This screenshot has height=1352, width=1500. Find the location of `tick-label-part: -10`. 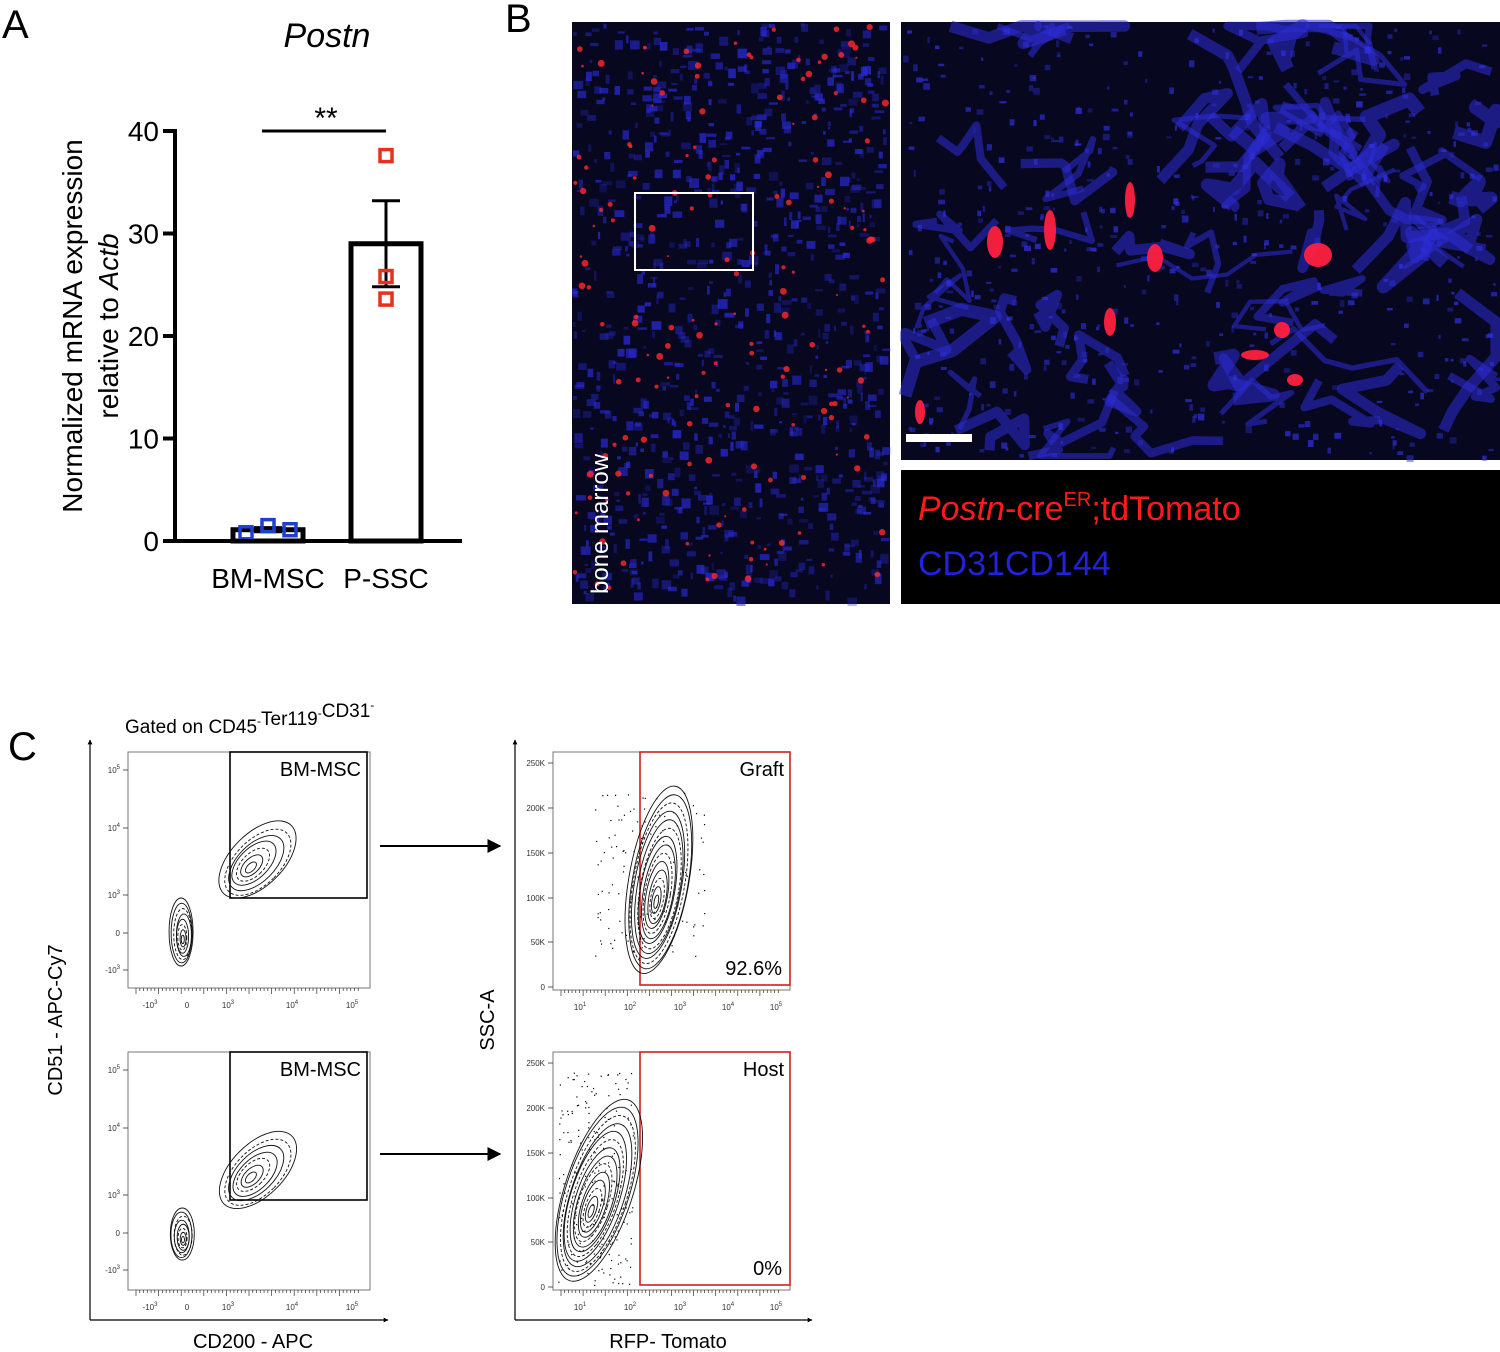

tick-label-part: -10 is located at coordinates (149, 1005).